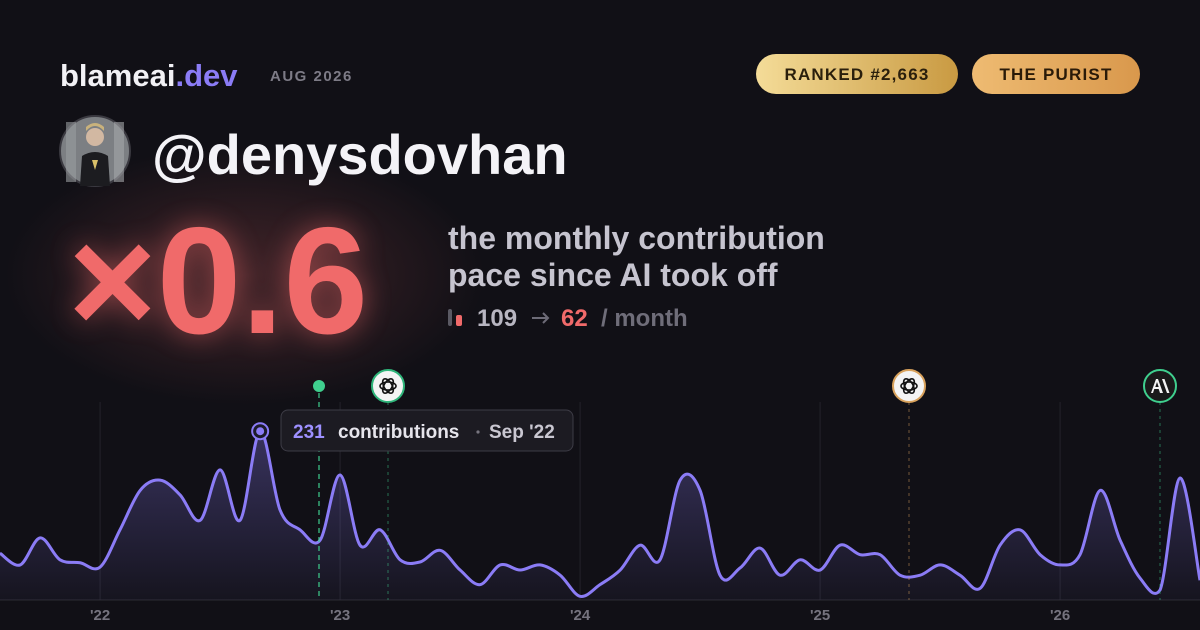 This screenshot has height=630, width=1200. What do you see at coordinates (309, 432) in the screenshot?
I see `tooltip-value: 231` at bounding box center [309, 432].